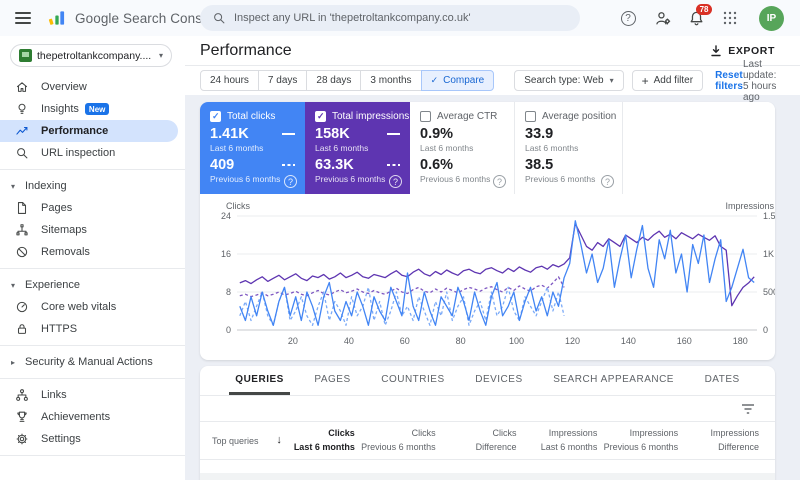  What do you see at coordinates (499, 379) in the screenshot?
I see `tab-devices: DEVICES` at bounding box center [499, 379].